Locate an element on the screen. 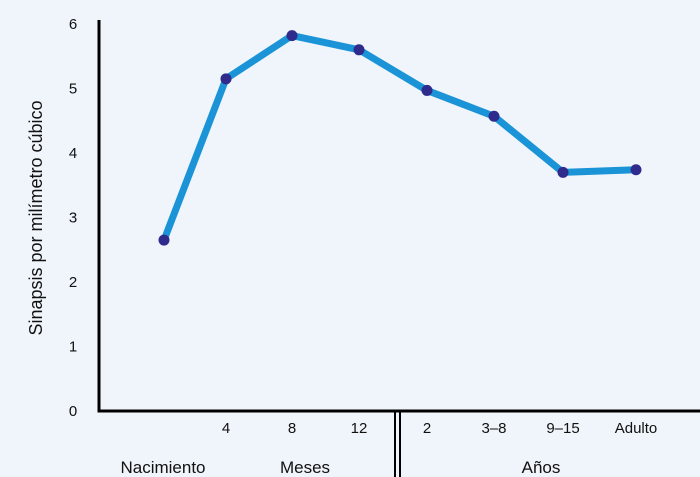 The width and height of the screenshot is (700, 477). y-axis-title: Sinapsis por milímetro cúbico is located at coordinates (36, 217).